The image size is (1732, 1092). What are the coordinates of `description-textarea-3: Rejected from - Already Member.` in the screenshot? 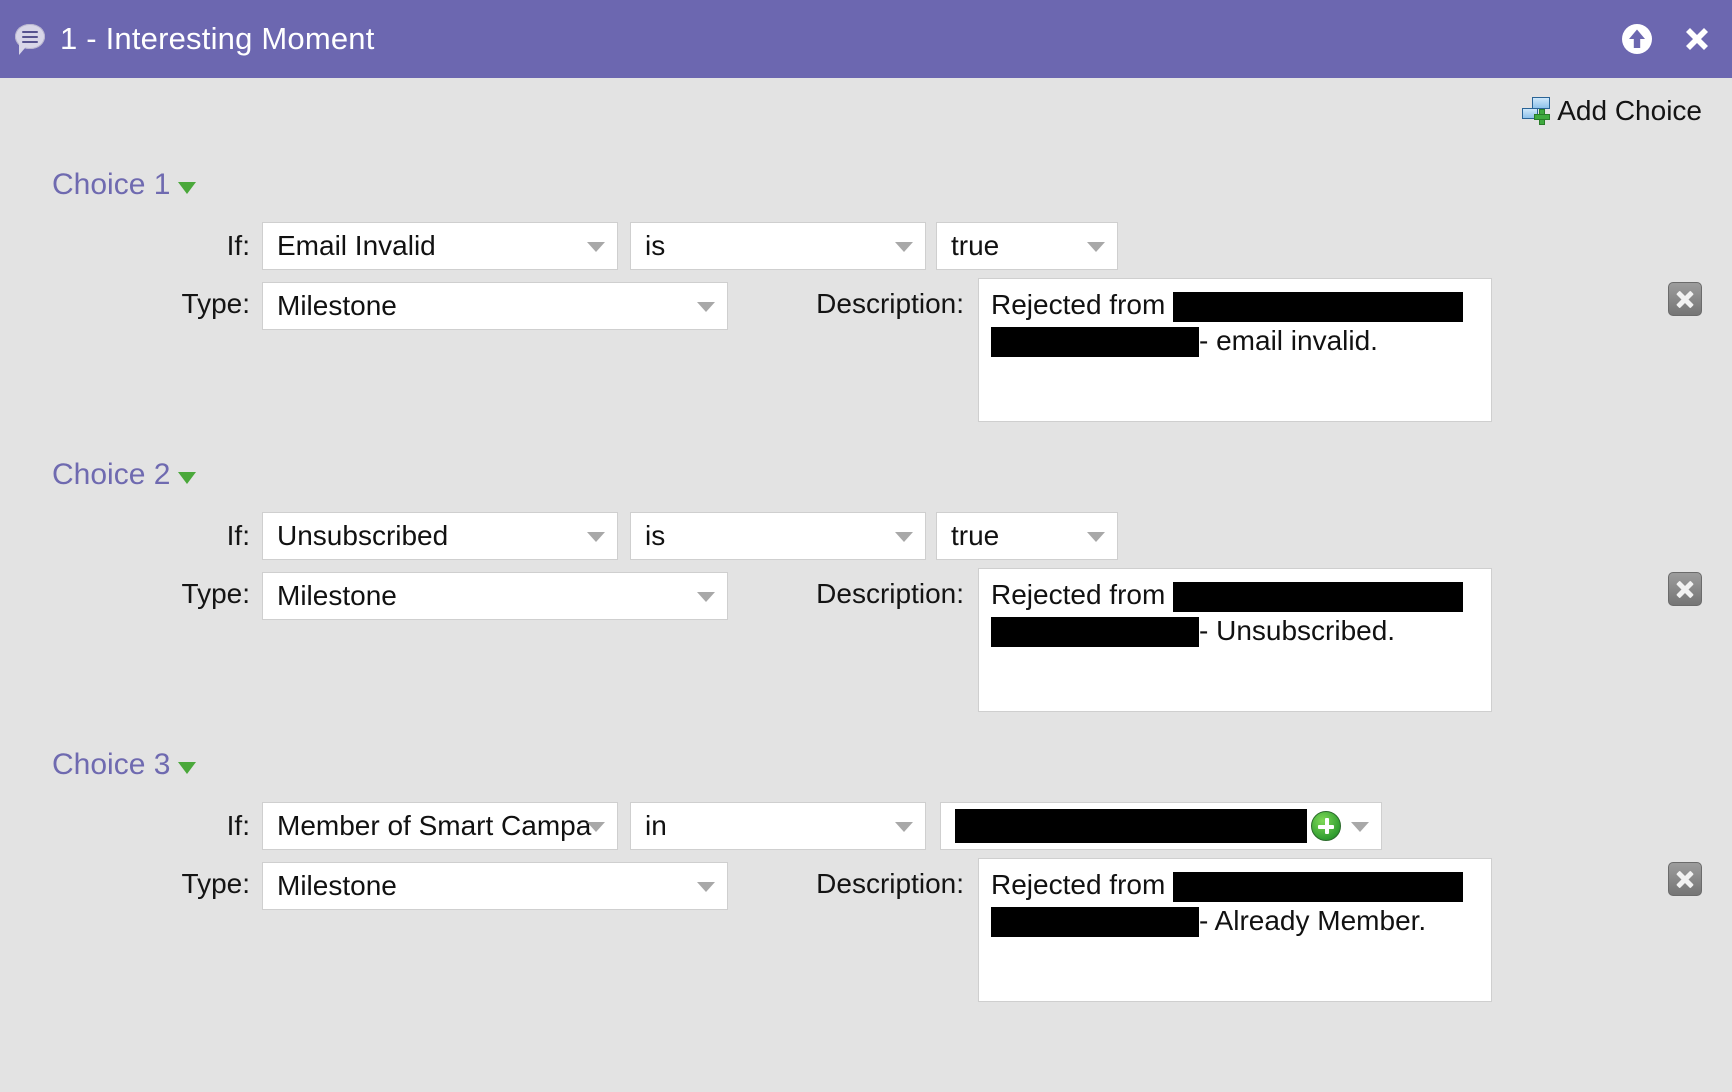 It's located at (1235, 930).